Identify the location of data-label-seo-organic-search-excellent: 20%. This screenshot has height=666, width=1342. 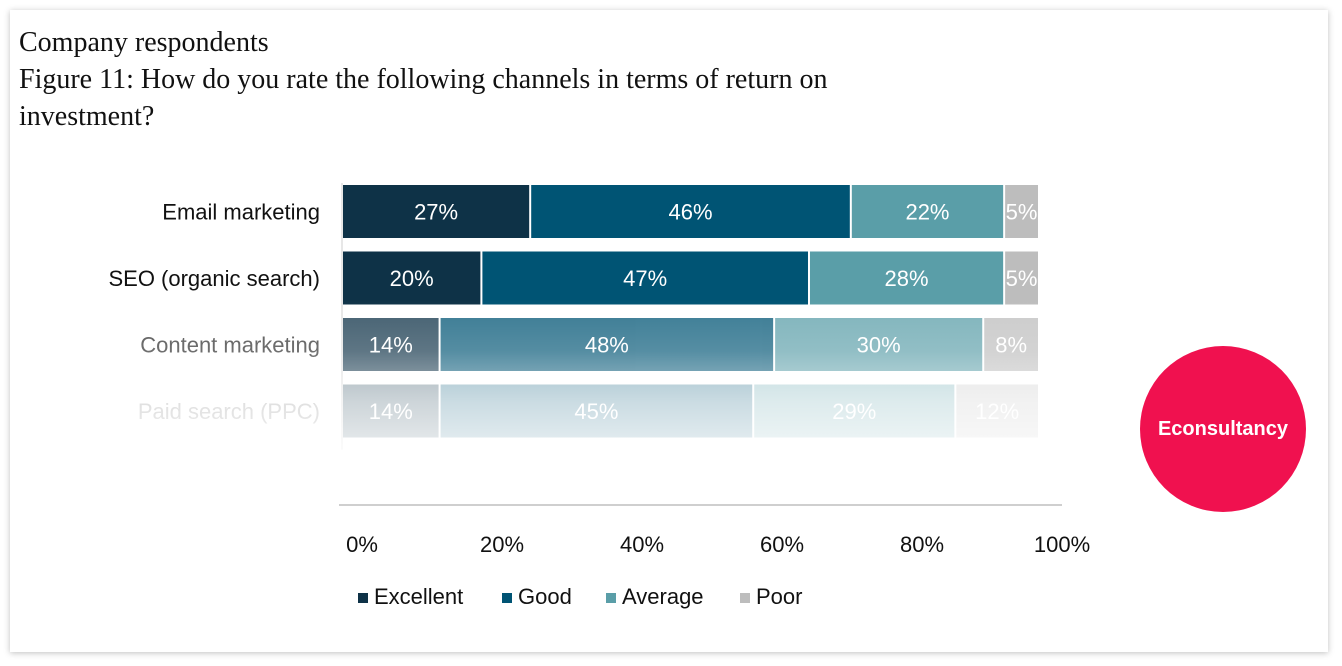
(412, 278).